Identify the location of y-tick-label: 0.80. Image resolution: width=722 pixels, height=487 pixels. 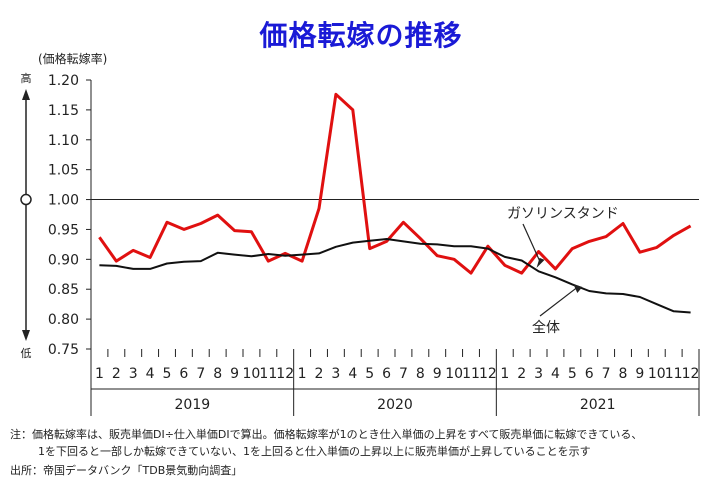
(63, 320).